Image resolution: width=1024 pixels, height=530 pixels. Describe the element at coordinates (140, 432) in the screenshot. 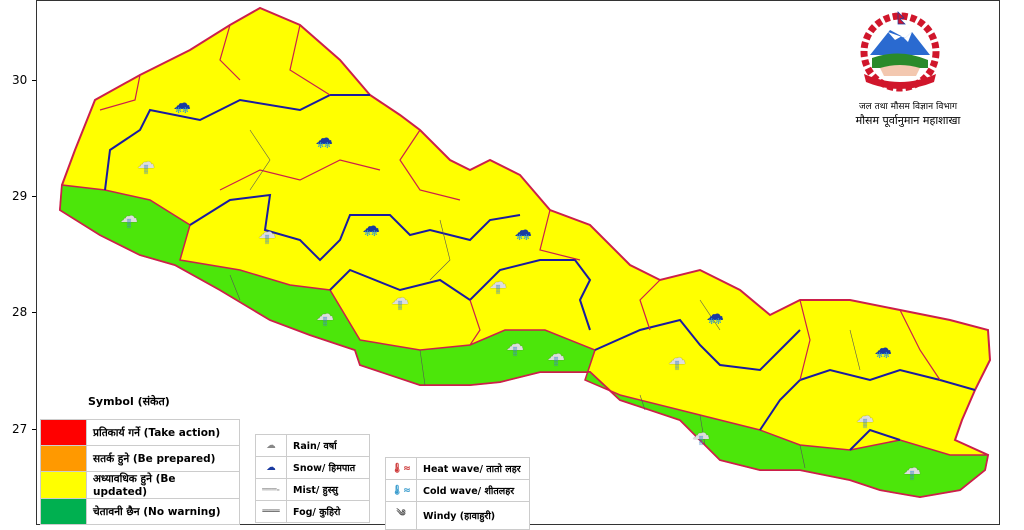

I see `legend-level-take-action: प्रतिकार्य गर्ने (Take action)` at that location.